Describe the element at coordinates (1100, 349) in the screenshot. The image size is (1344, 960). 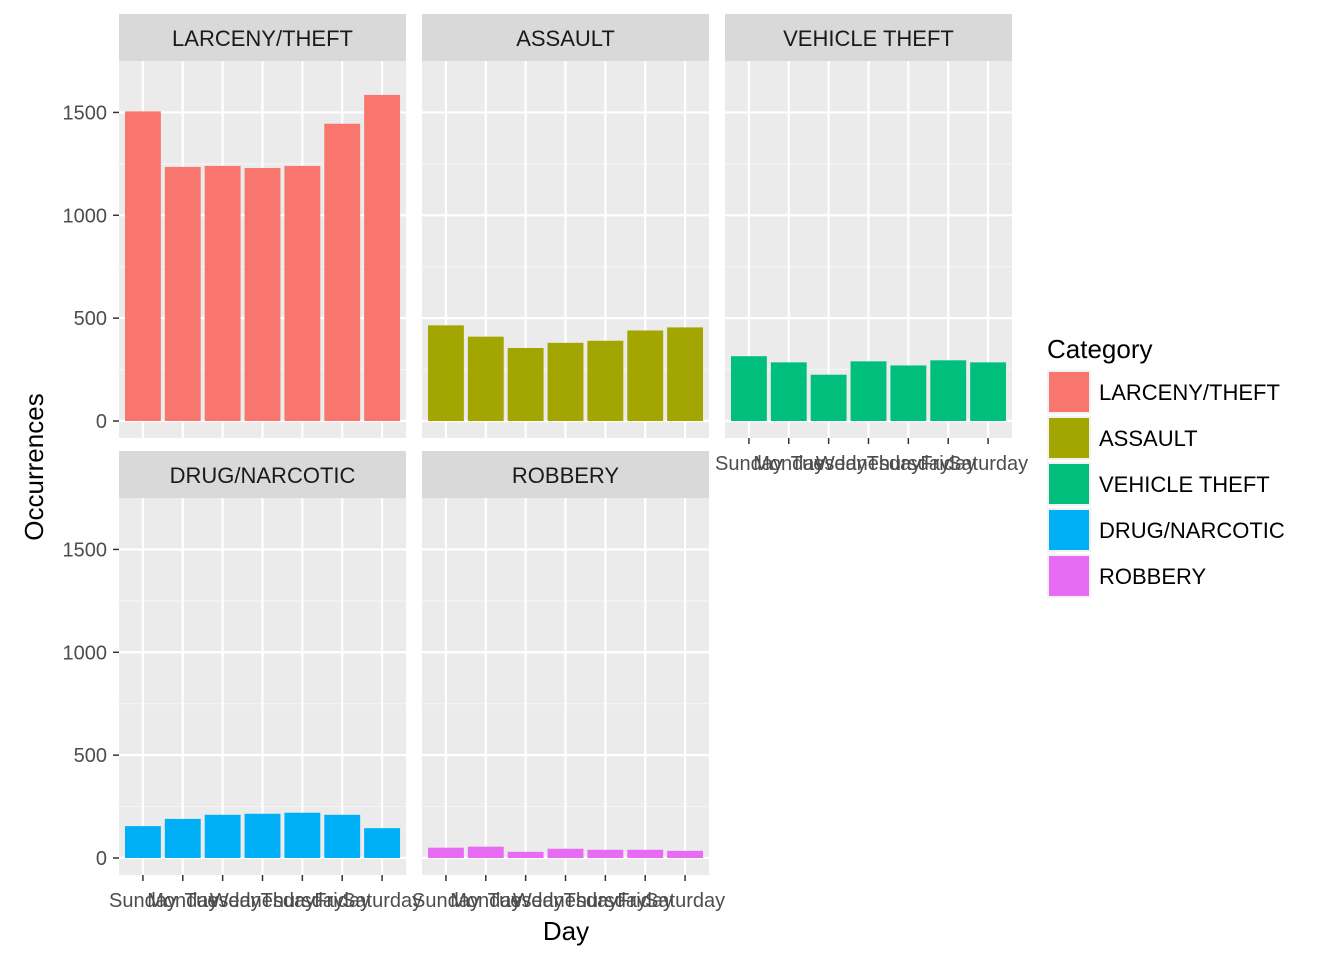
I see `legend-title: Category` at that location.